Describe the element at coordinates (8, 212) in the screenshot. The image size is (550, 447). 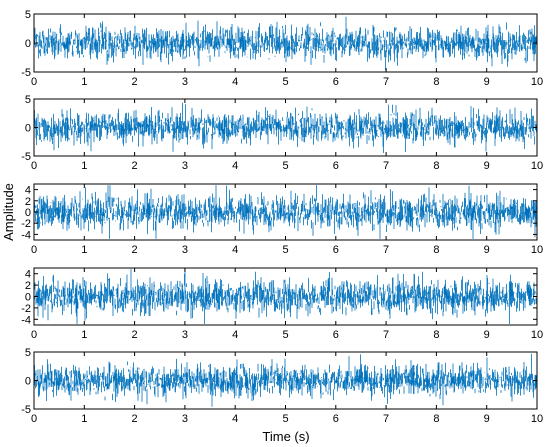
I see `y-axis-label: Amplitude` at that location.